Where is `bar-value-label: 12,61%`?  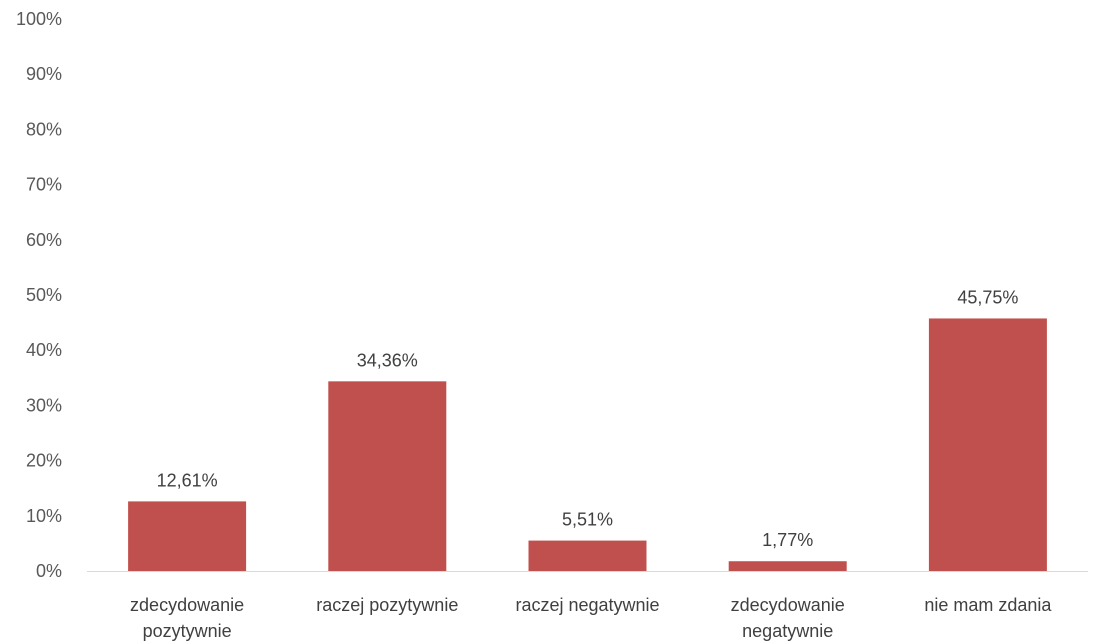 bar-value-label: 12,61% is located at coordinates (187, 480).